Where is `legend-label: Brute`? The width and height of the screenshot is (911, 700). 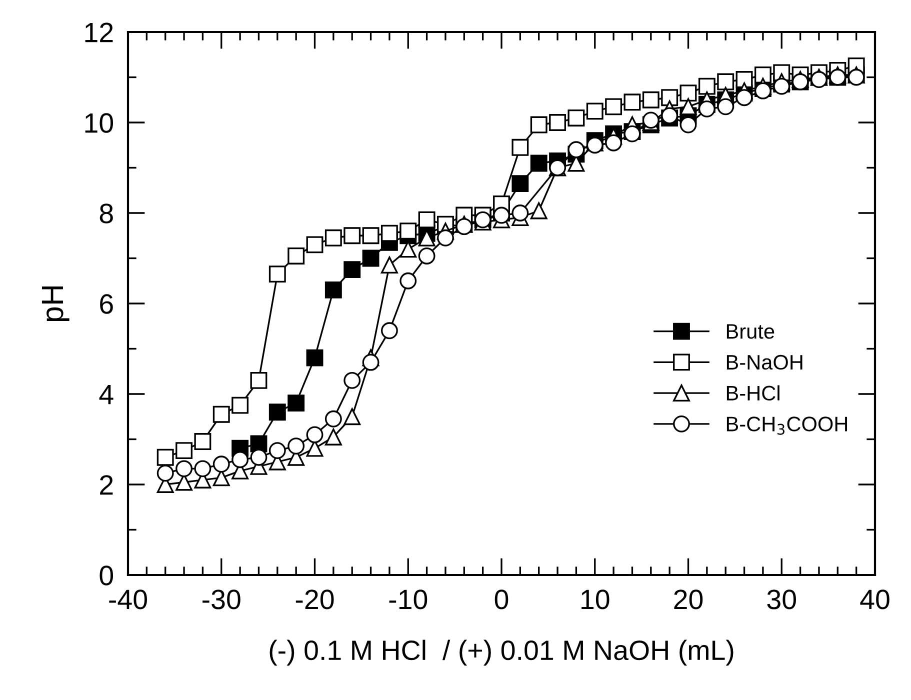
legend-label: Brute is located at coordinates (750, 331).